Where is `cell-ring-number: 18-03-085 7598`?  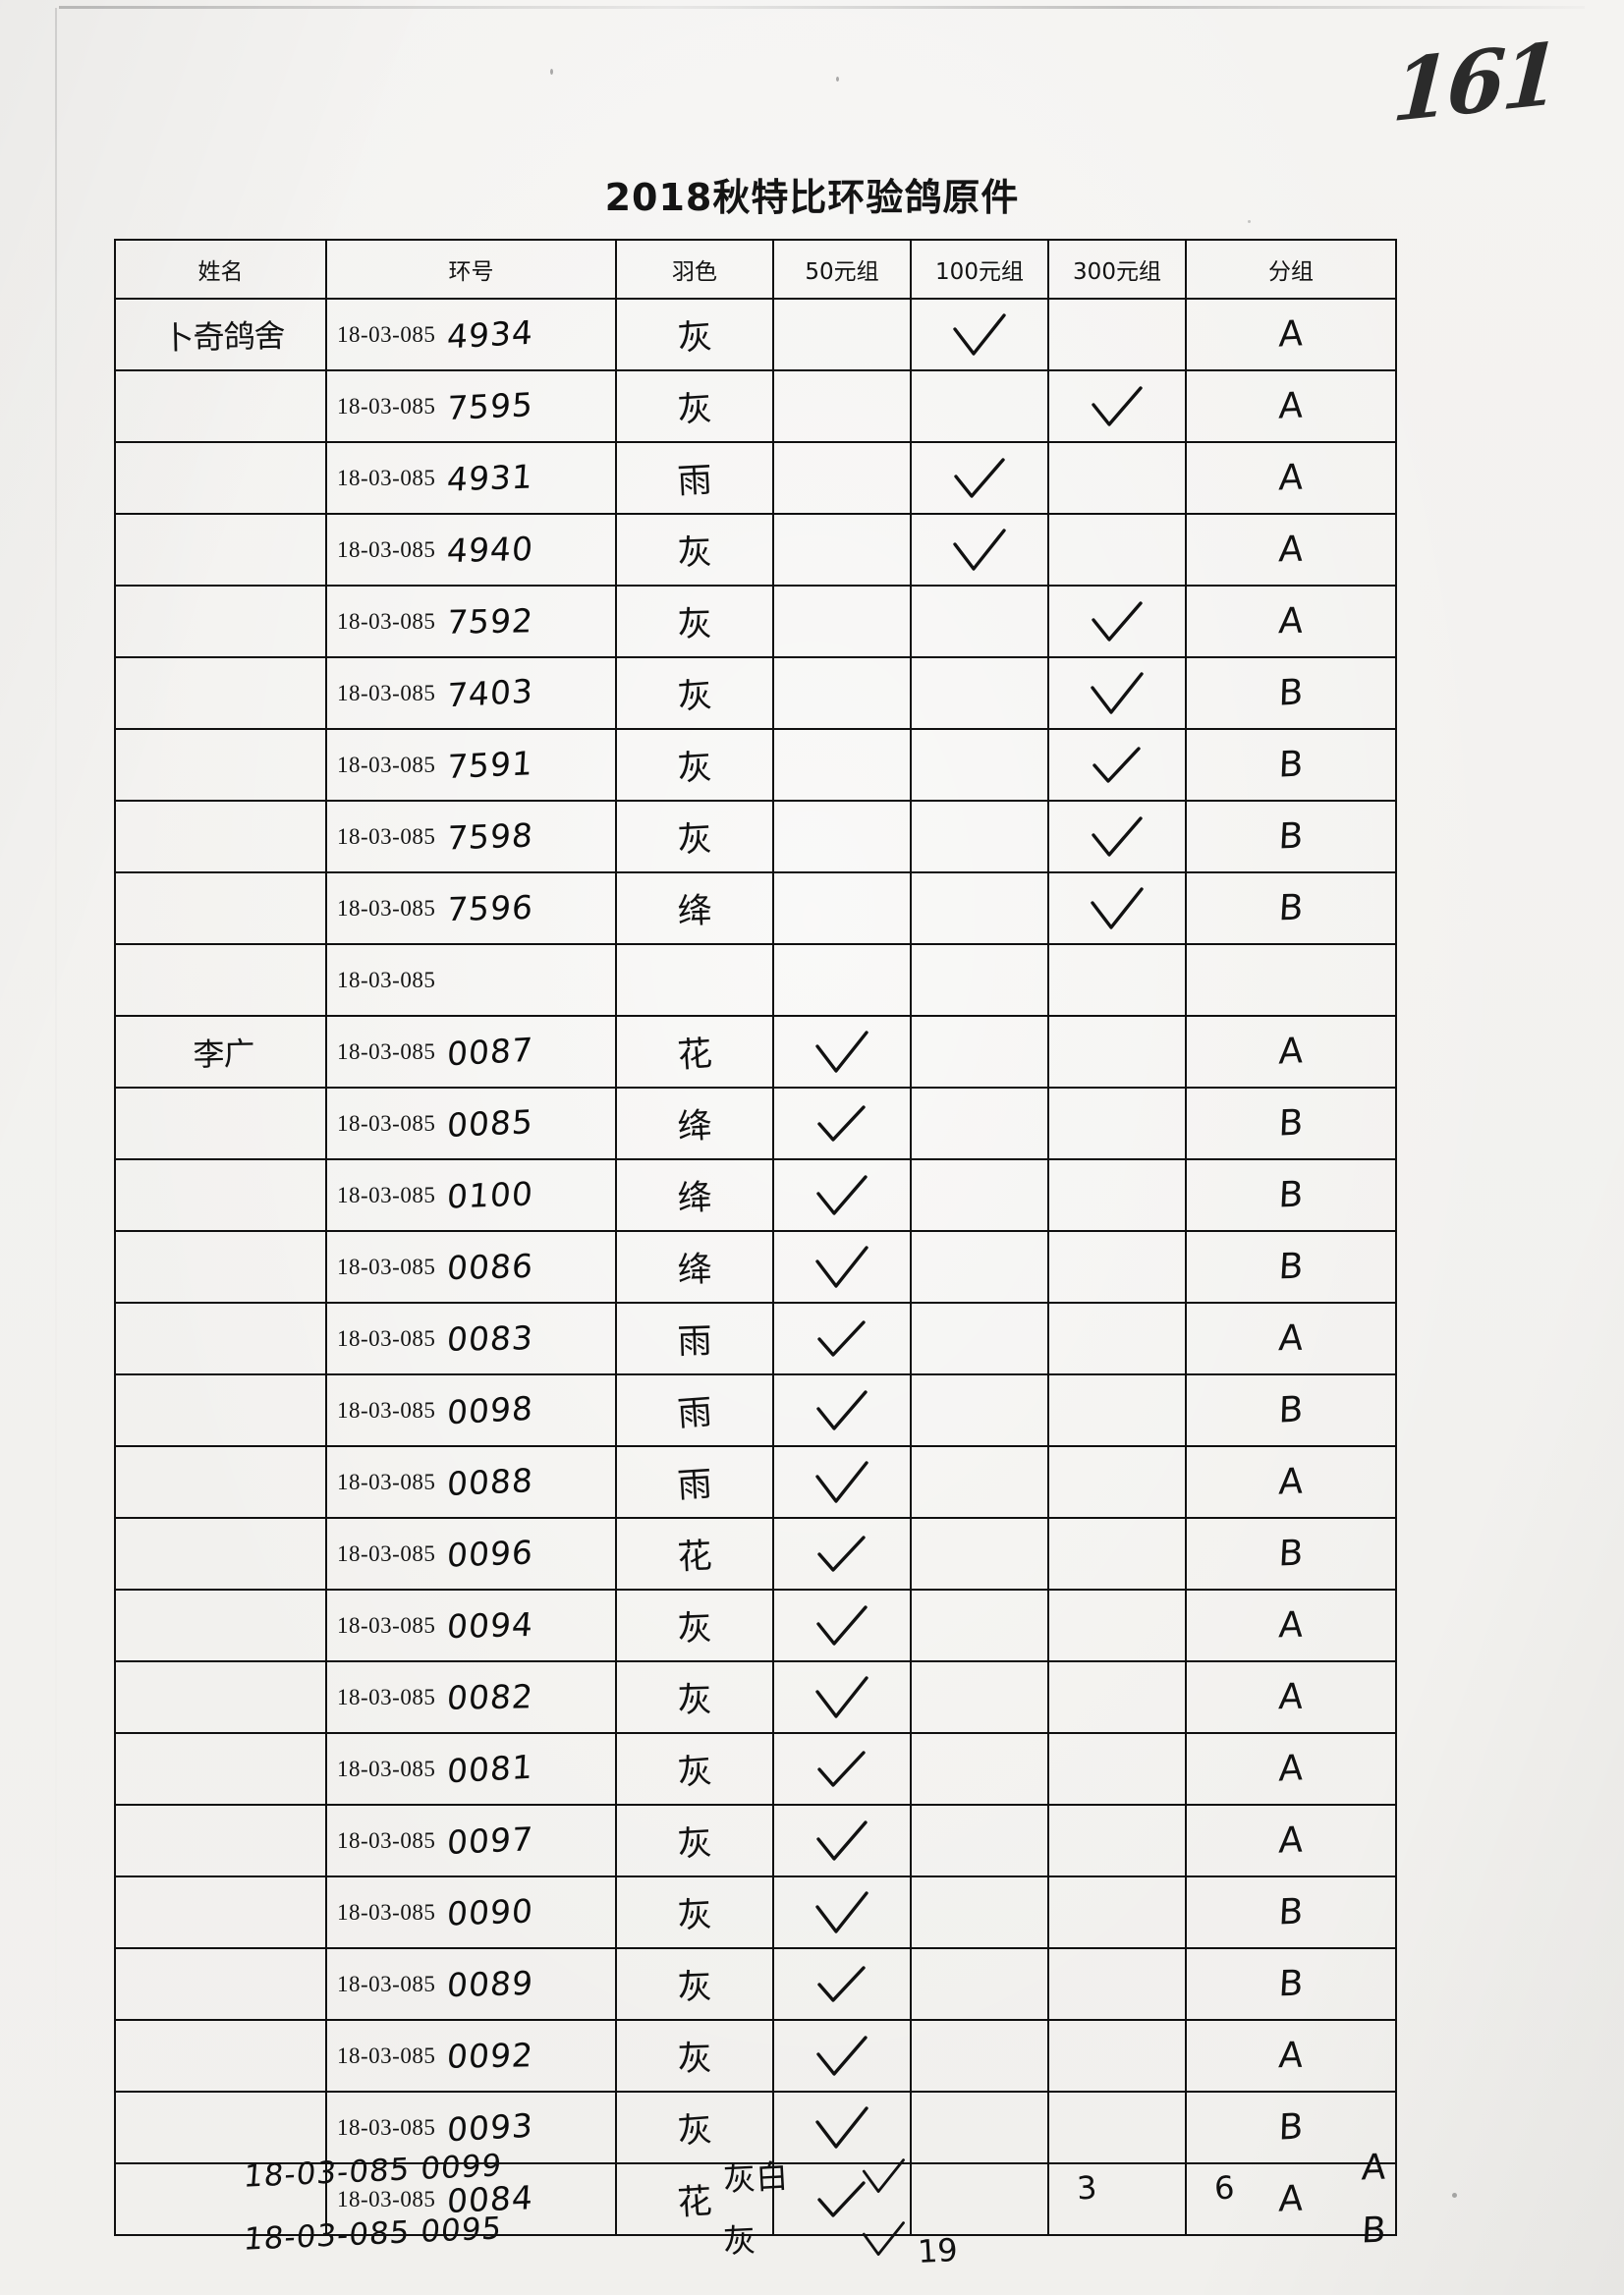 cell-ring-number: 18-03-085 7598 is located at coordinates (471, 837).